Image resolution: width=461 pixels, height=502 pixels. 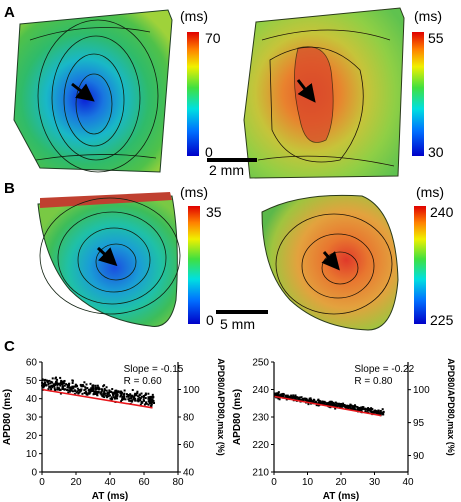 I want to click on colorbar-b-right, so click(x=420, y=265).